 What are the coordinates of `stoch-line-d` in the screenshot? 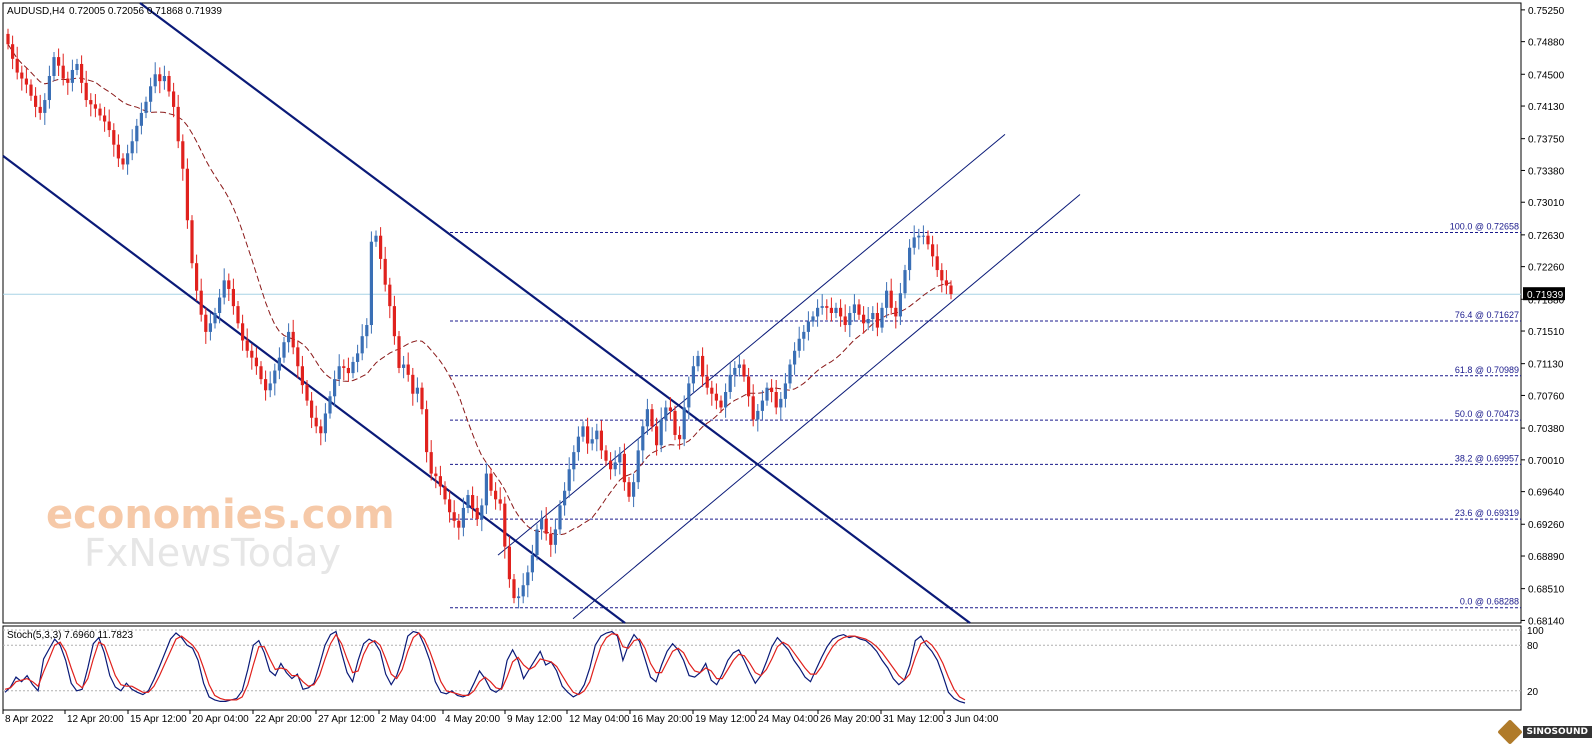 It's located at (485, 666).